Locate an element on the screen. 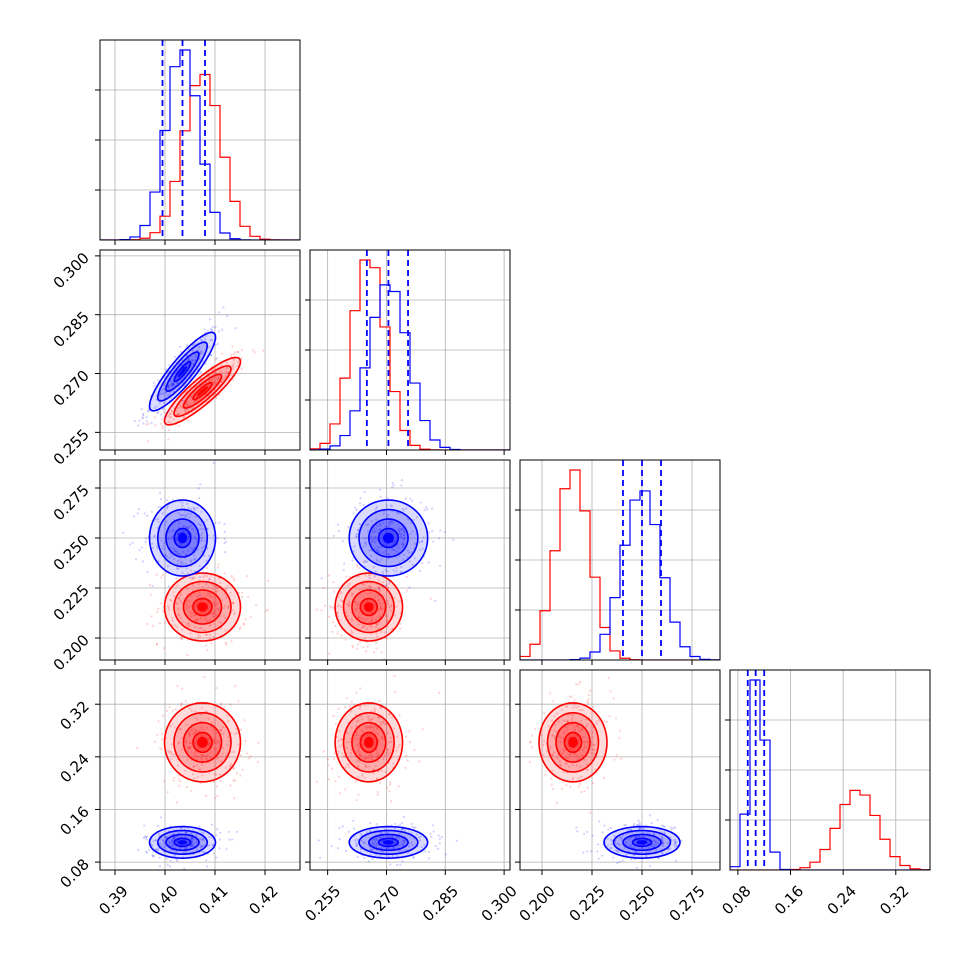 The image size is (970, 970). panel-border is located at coordinates (410, 560).